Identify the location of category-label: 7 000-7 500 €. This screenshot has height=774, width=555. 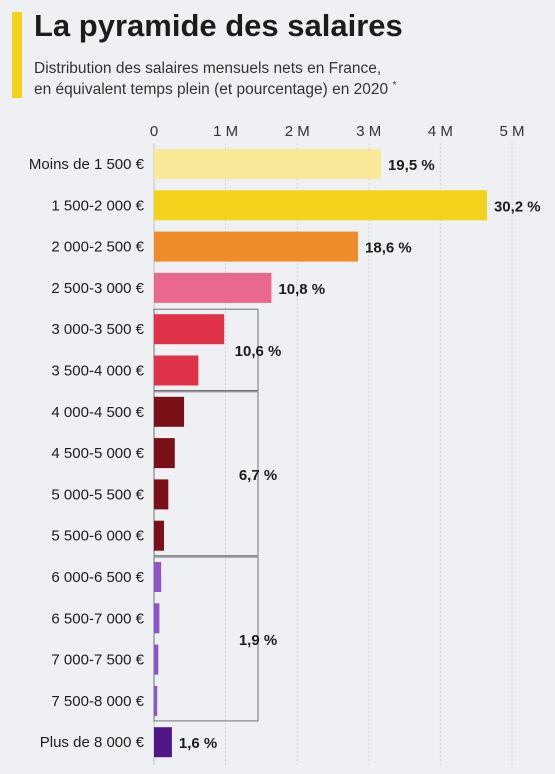
(97, 660).